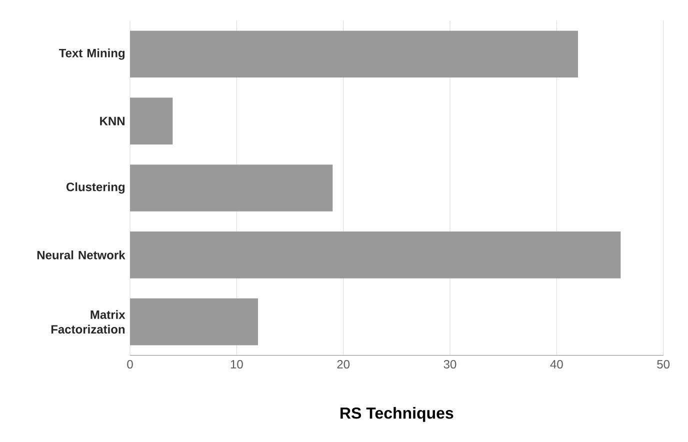  I want to click on x-tick-label: 30, so click(450, 364).